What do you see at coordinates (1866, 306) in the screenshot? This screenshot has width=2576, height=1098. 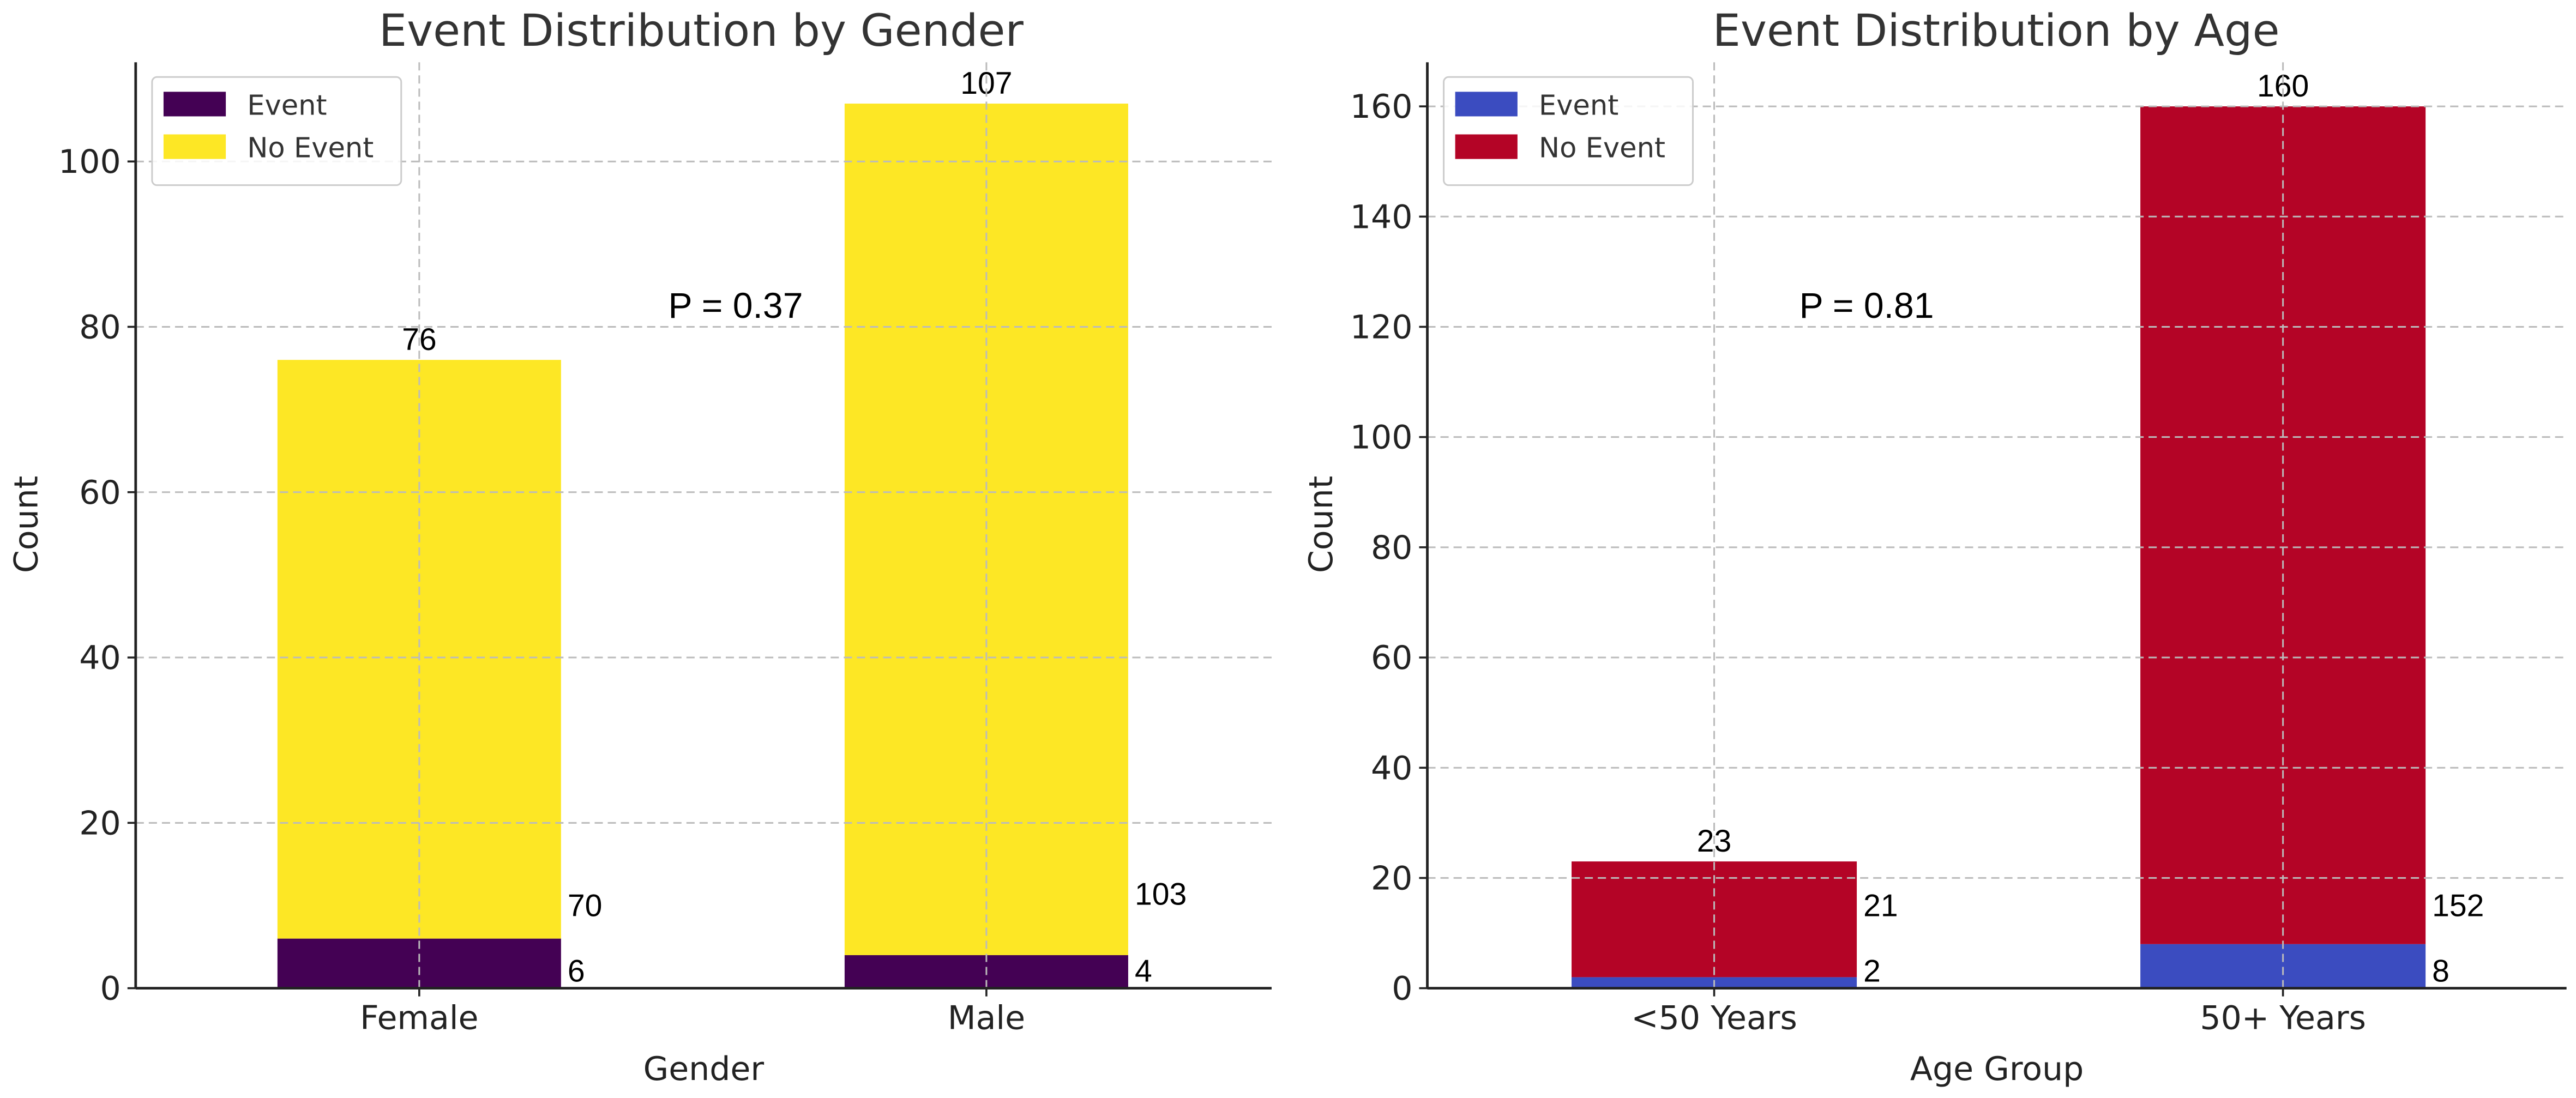 I see `p-value-annotation: P = 0.81` at bounding box center [1866, 306].